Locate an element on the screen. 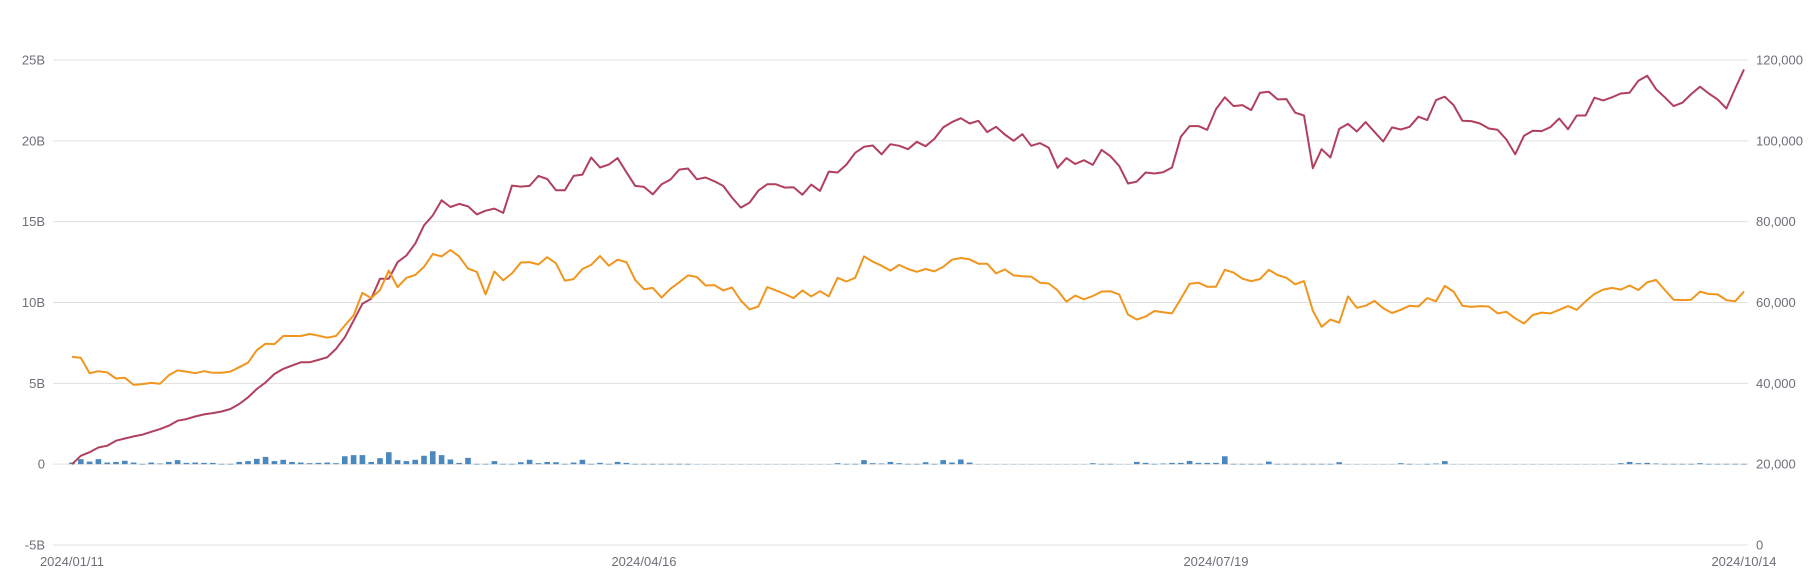 The height and width of the screenshot is (571, 1819). x-tick-label: 2024/07/19 is located at coordinates (1215, 561).